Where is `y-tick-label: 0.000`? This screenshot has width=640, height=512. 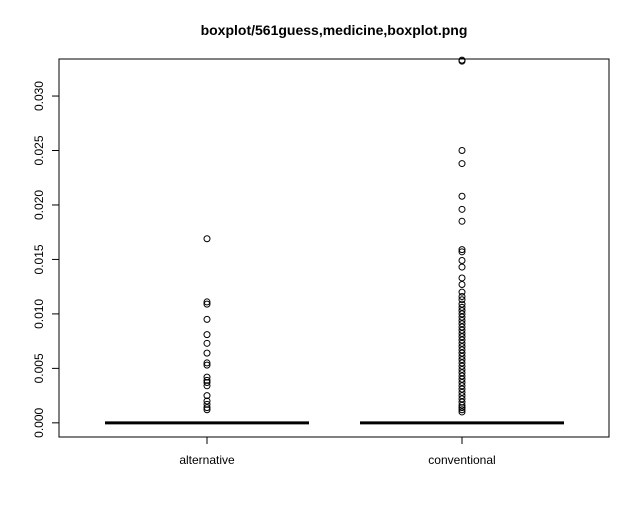 y-tick-label: 0.000 is located at coordinates (39, 422).